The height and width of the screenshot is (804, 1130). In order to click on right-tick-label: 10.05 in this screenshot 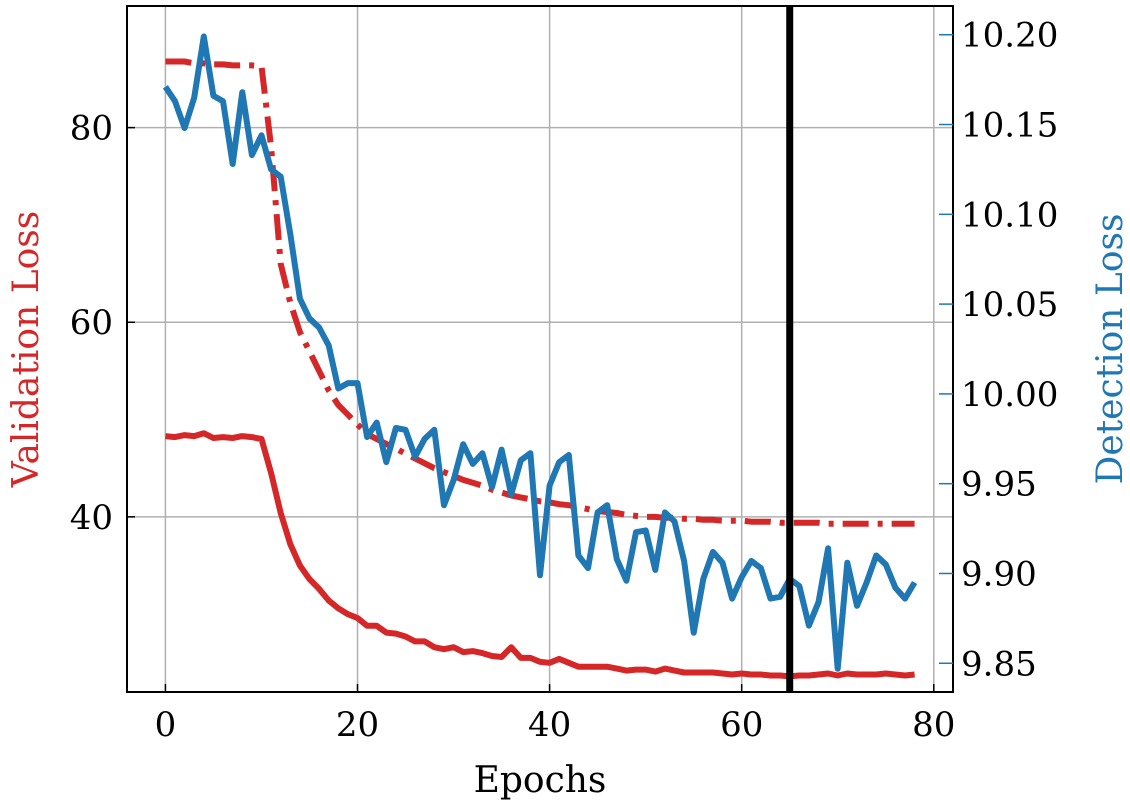, I will do `click(1009, 305)`.